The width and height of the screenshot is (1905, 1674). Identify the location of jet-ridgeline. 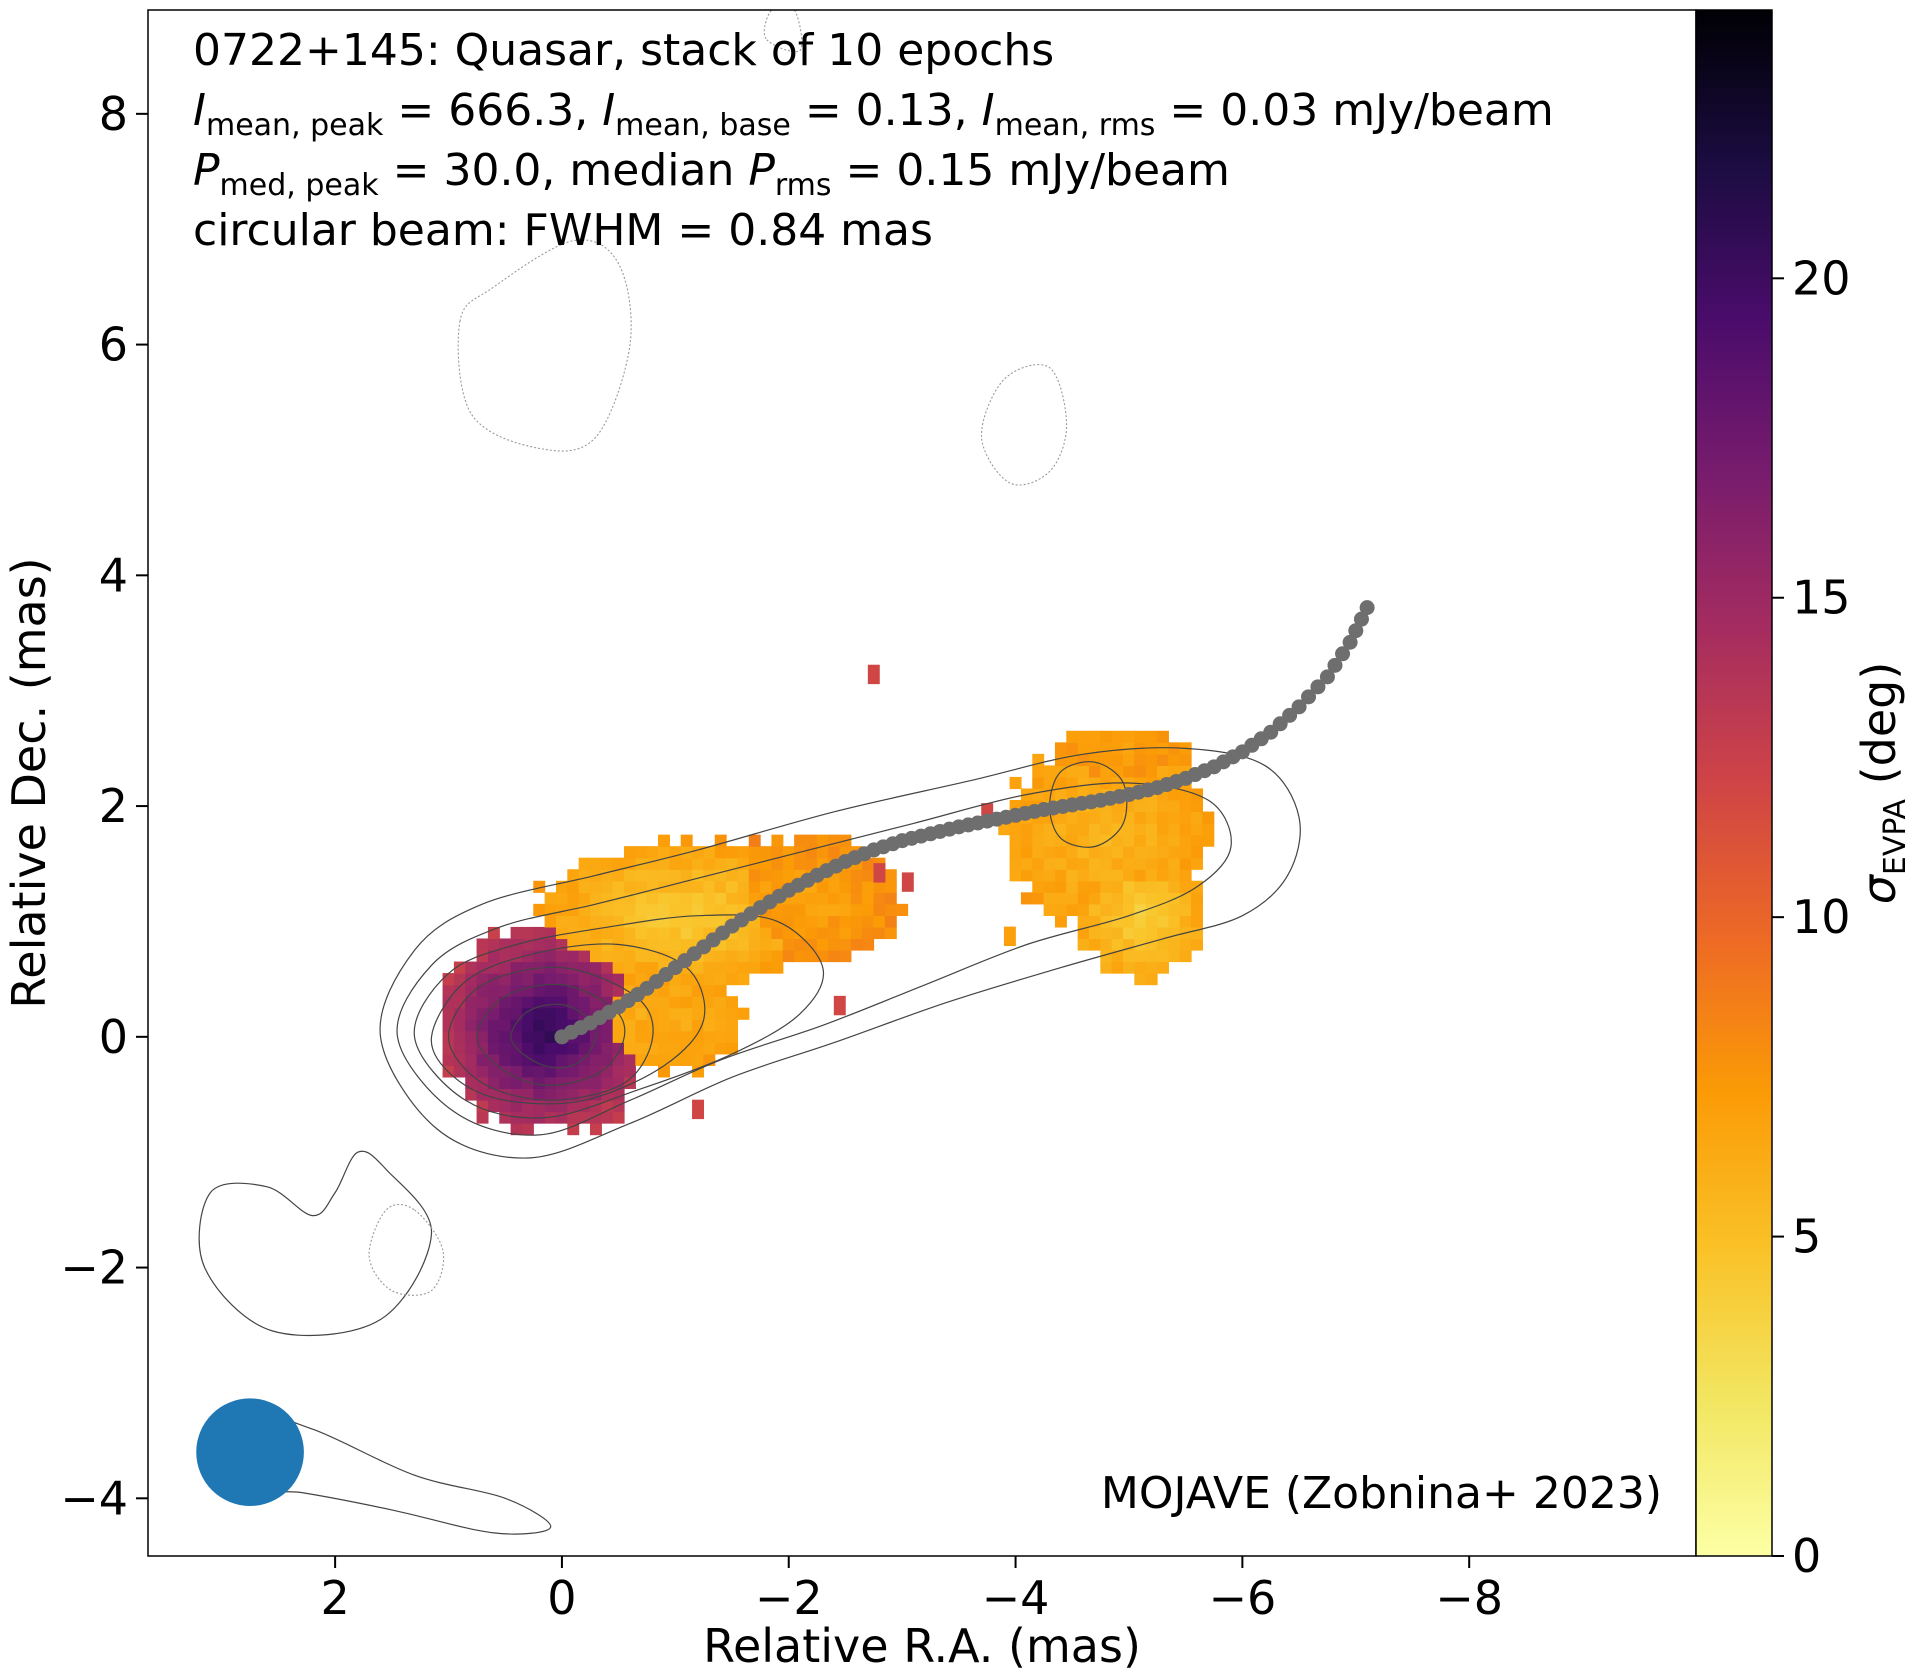
(964, 822).